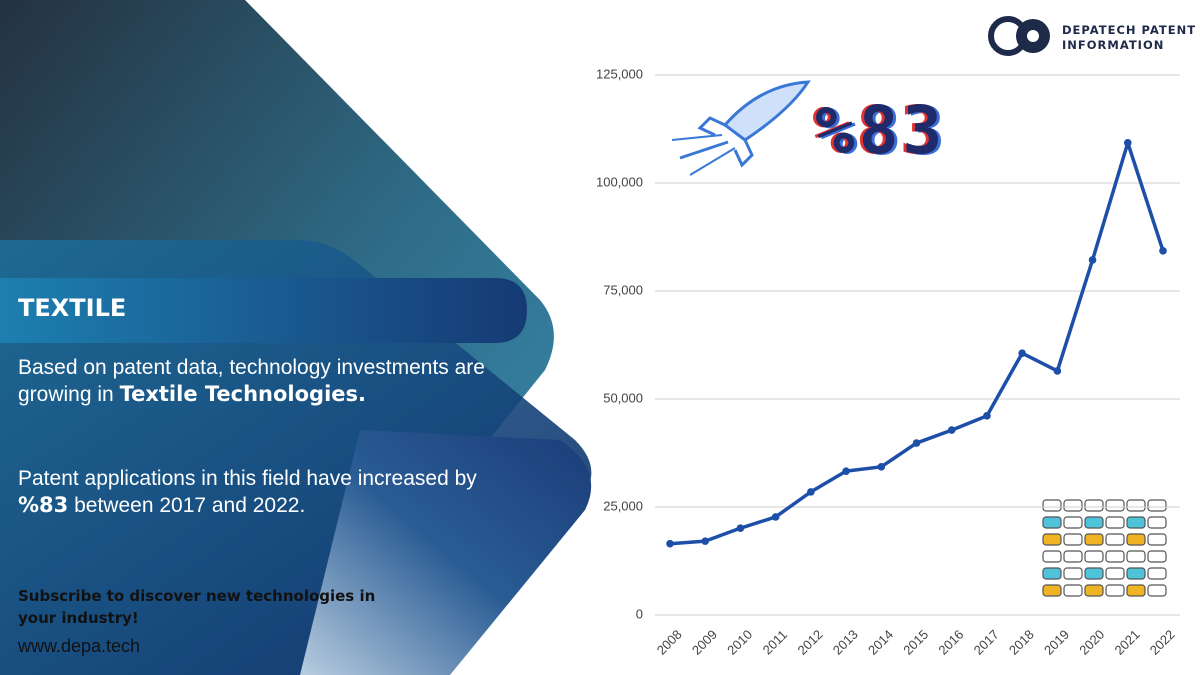  I want to click on heading: TEXTILE, so click(72, 308).